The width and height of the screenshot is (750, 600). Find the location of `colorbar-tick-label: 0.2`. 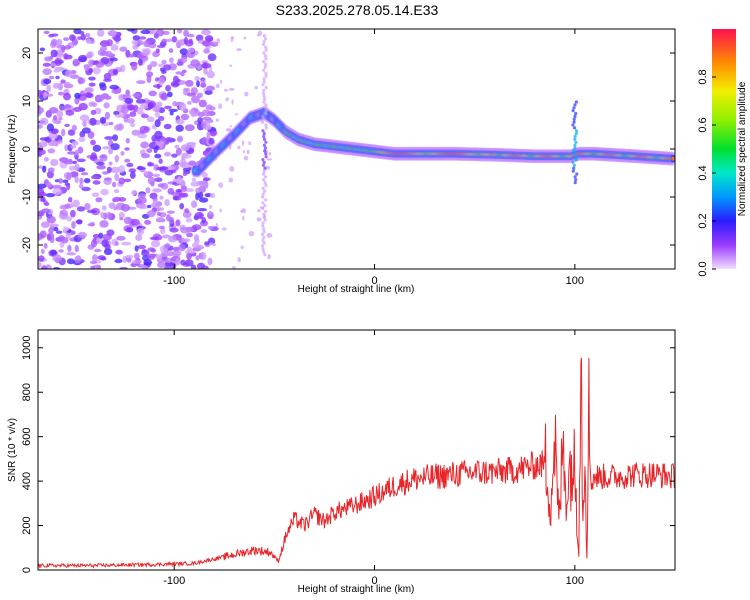

colorbar-tick-label: 0.2 is located at coordinates (703, 220).